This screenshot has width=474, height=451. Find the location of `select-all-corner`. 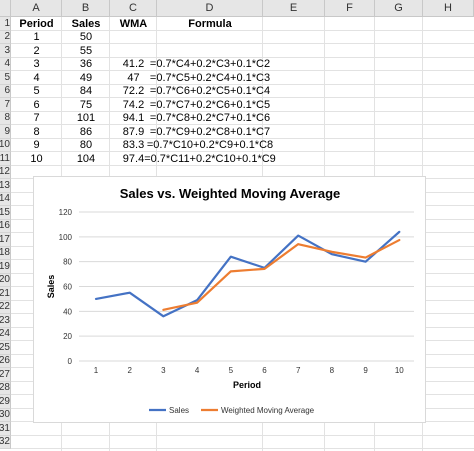

select-all-corner is located at coordinates (5, 8).